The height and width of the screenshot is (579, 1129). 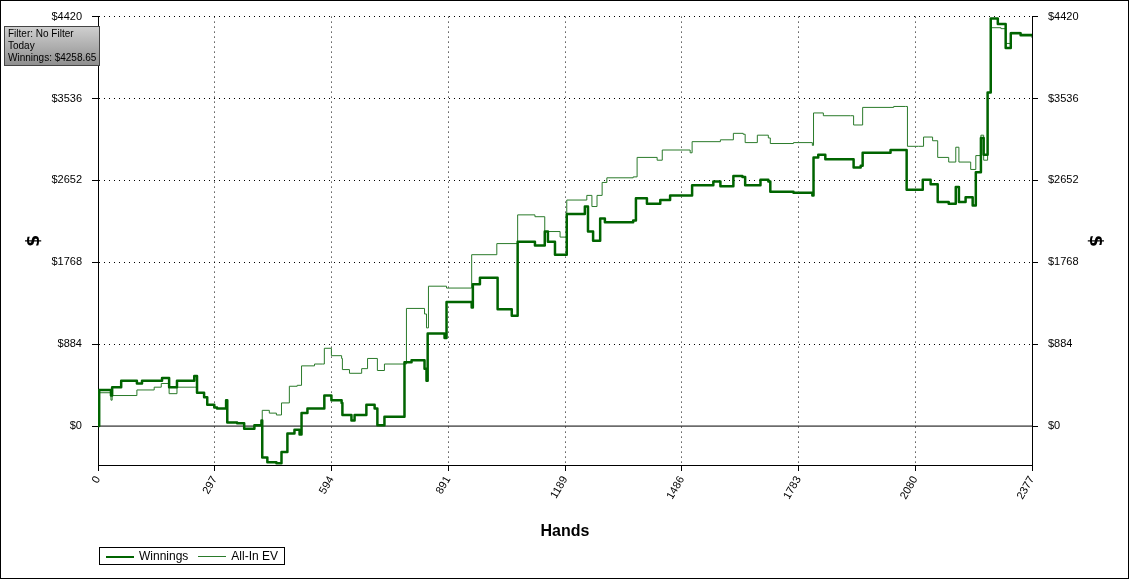 I want to click on y2-tick-label: $1768, so click(x=1063, y=261).